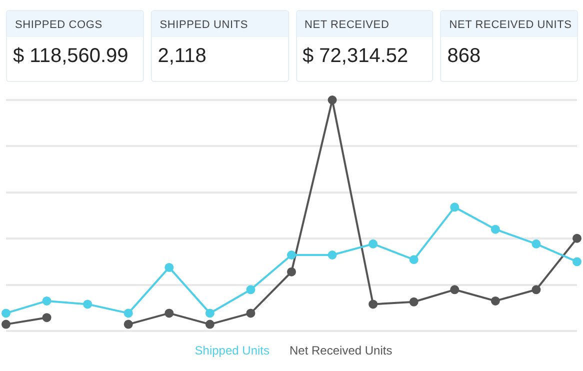 Image resolution: width=583 pixels, height=371 pixels. Describe the element at coordinates (182, 56) in the screenshot. I see `text: 2,118` at that location.